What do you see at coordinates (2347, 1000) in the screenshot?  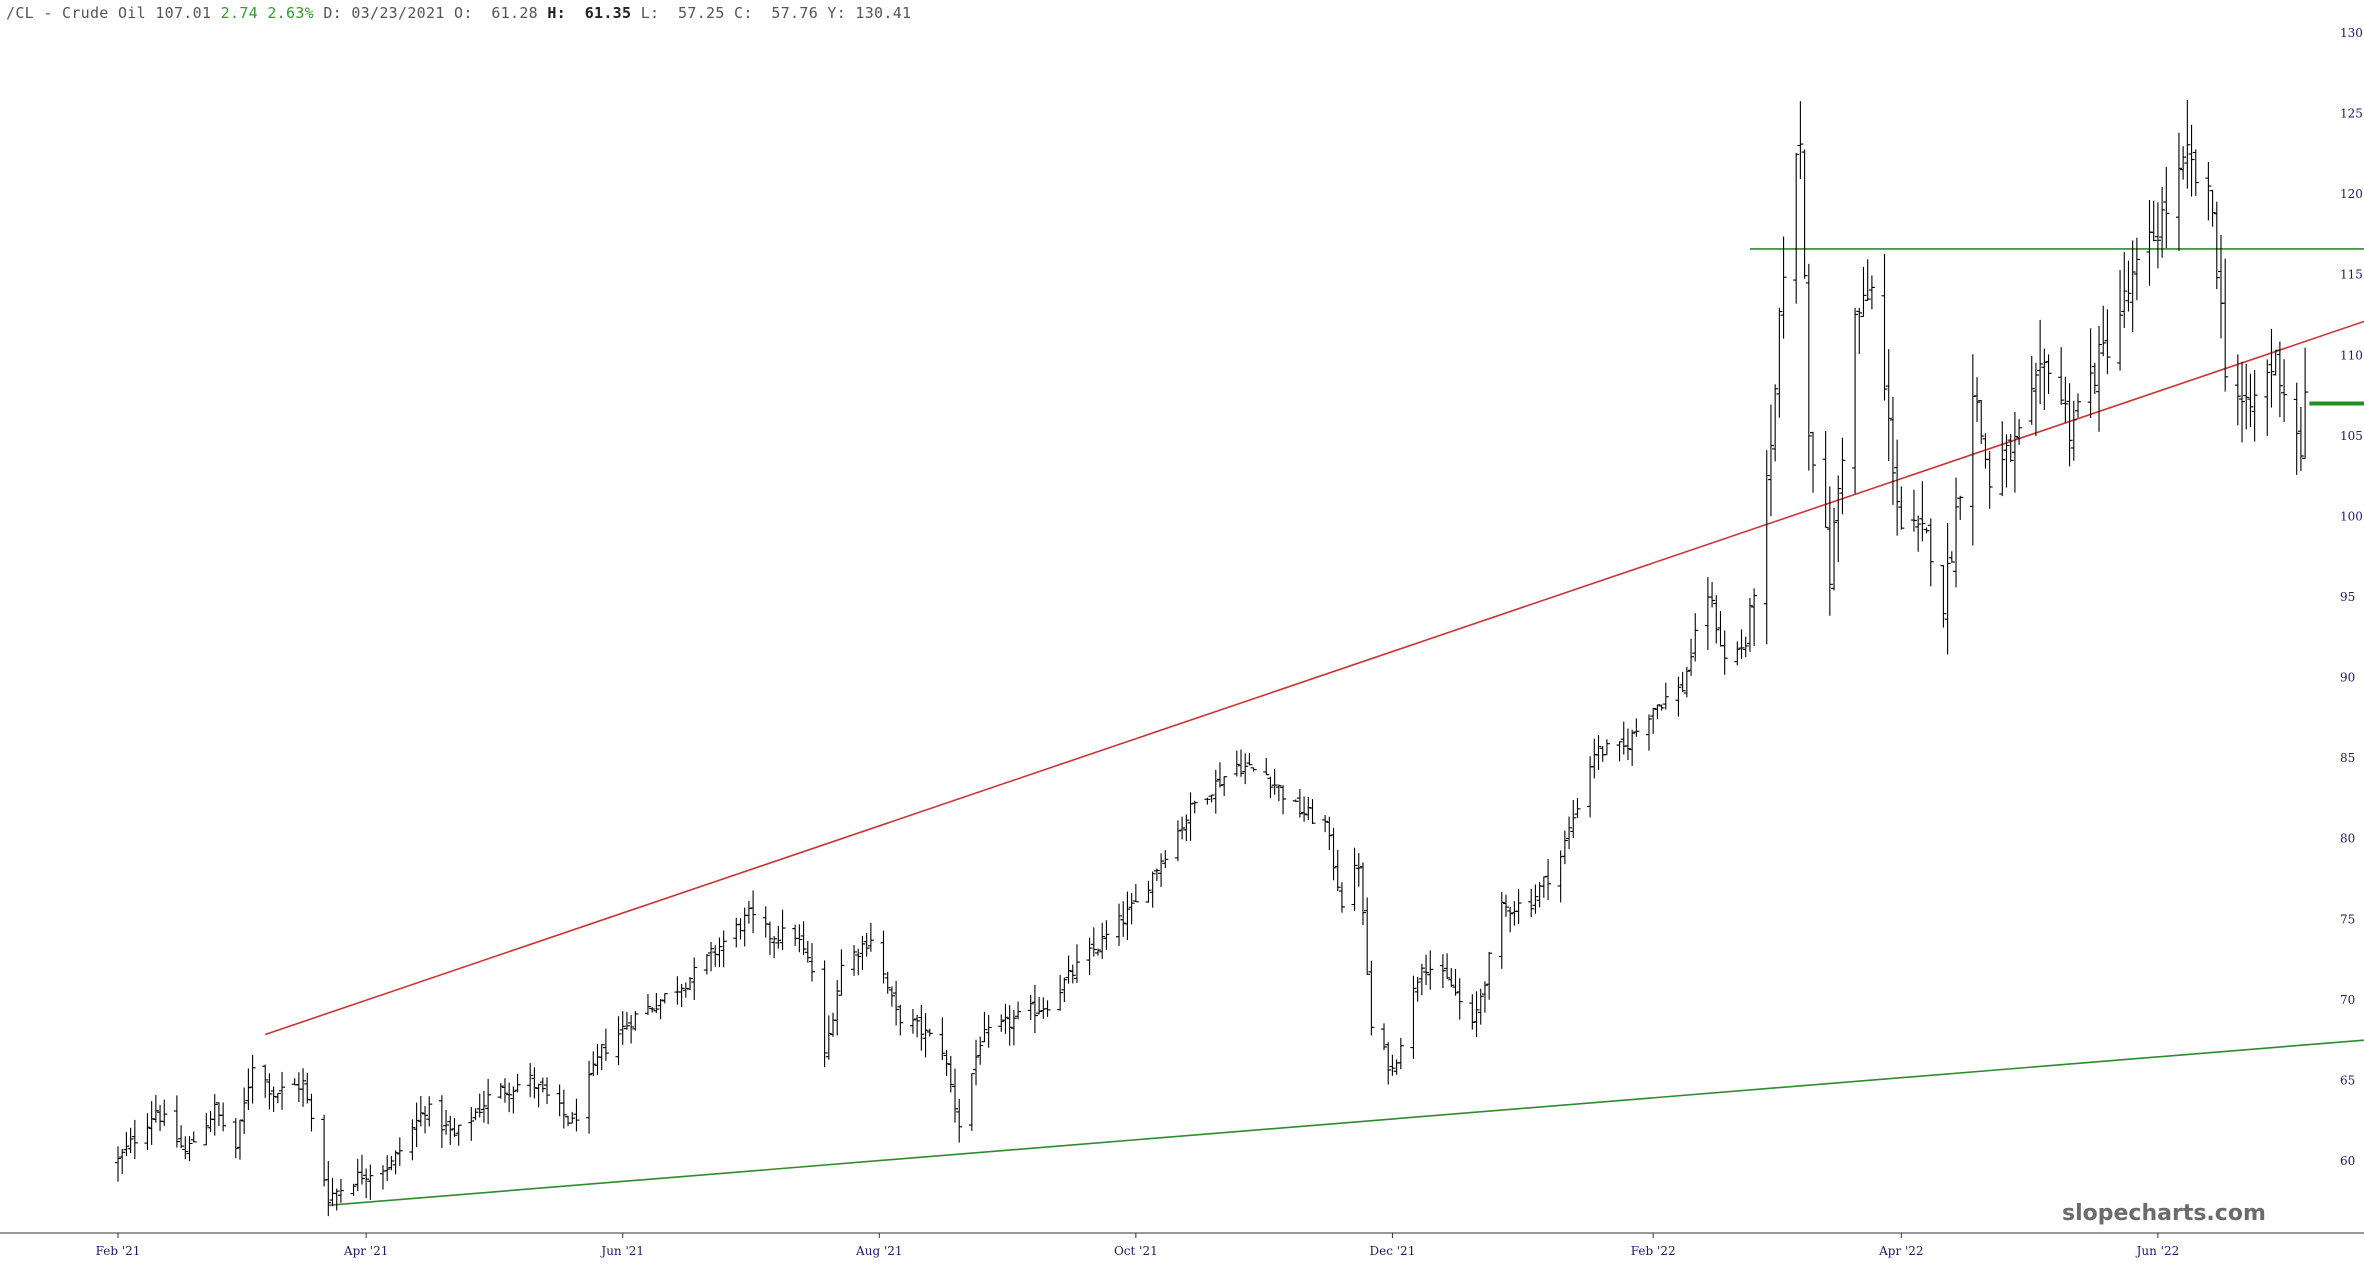 I see `y-tick-label: 70` at bounding box center [2347, 1000].